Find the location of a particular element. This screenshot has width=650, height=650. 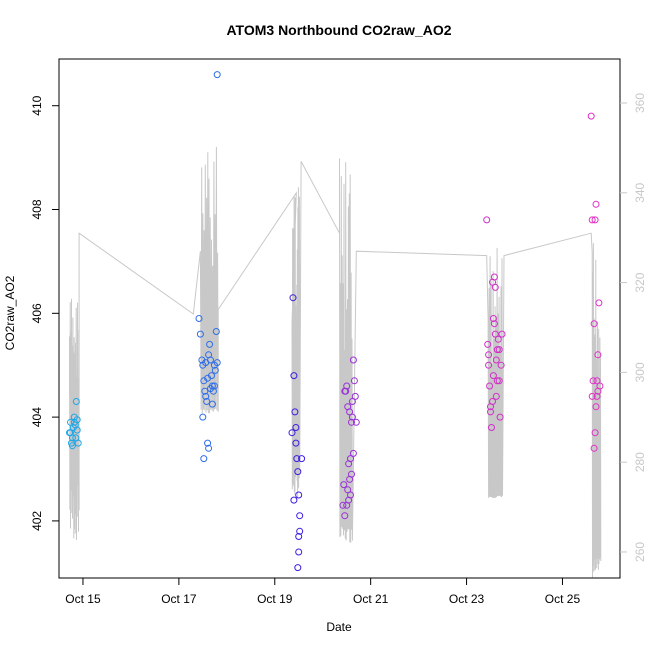

x-axis-label: Date is located at coordinates (339, 627).